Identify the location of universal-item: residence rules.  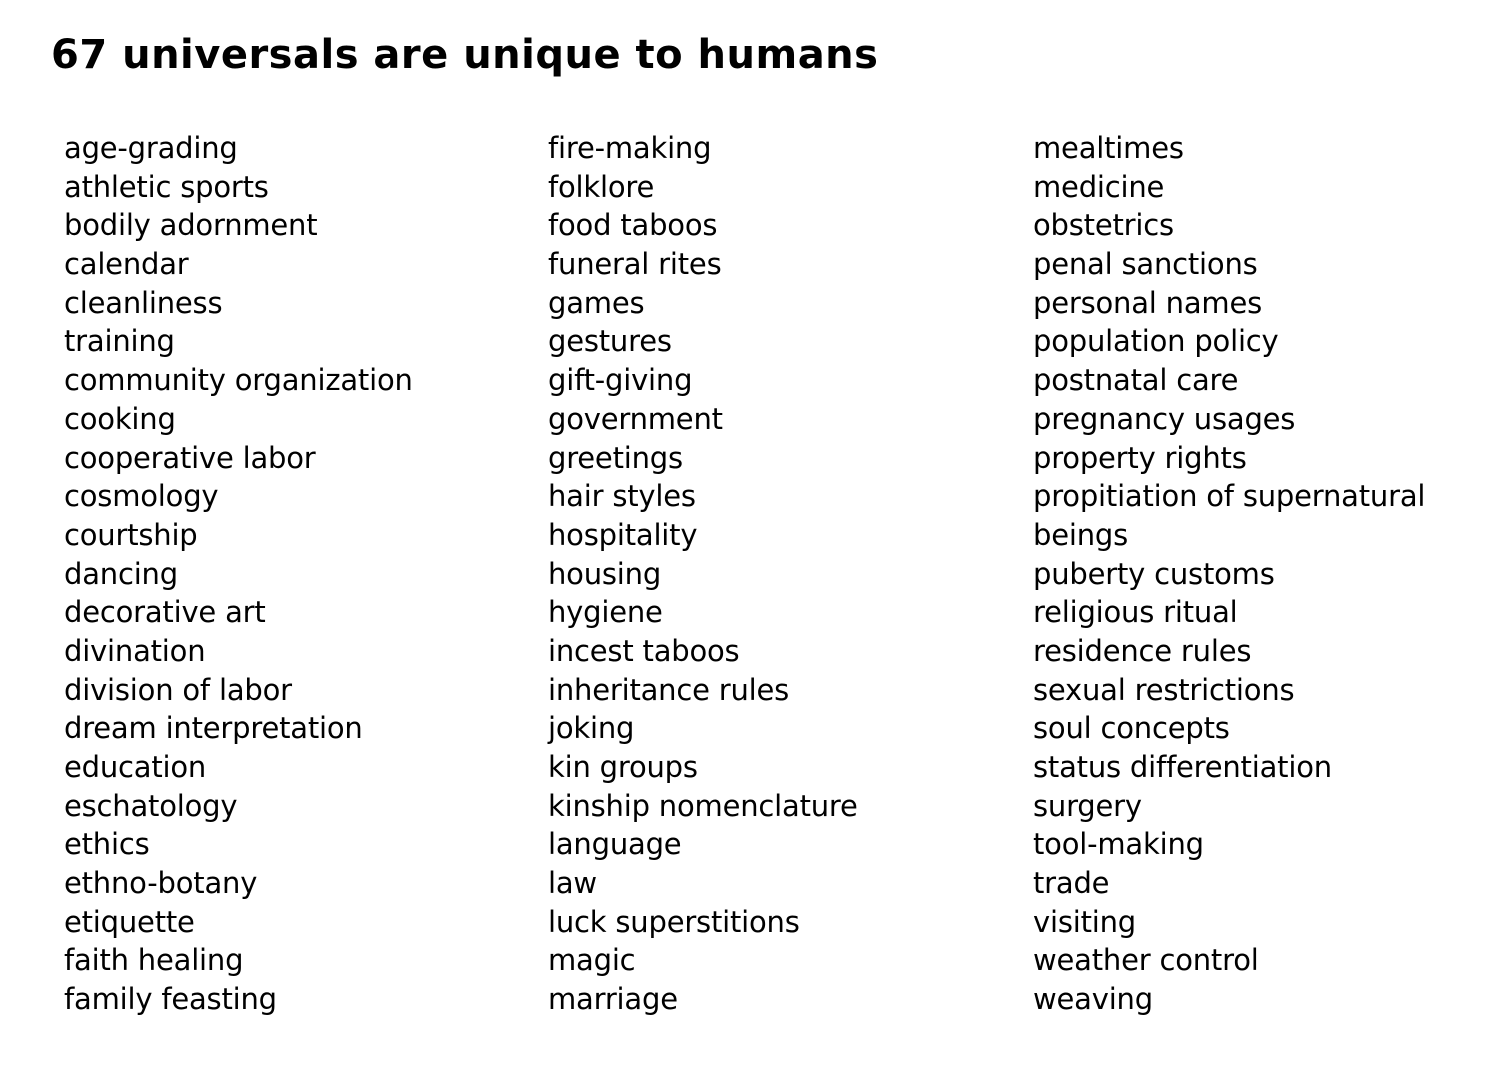
(1142, 650).